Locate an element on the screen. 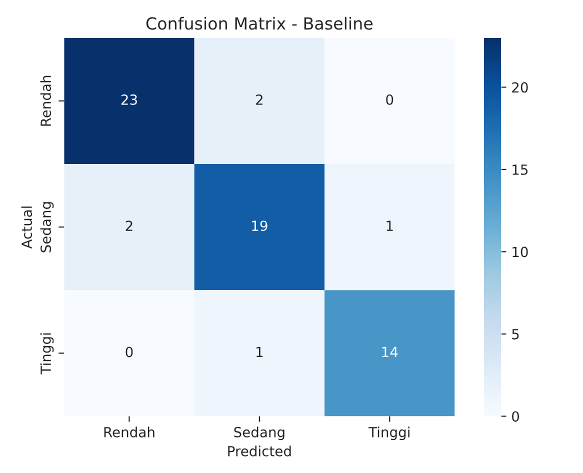 This screenshot has height=473, width=583. x-tick-label: Sedang is located at coordinates (259, 433).